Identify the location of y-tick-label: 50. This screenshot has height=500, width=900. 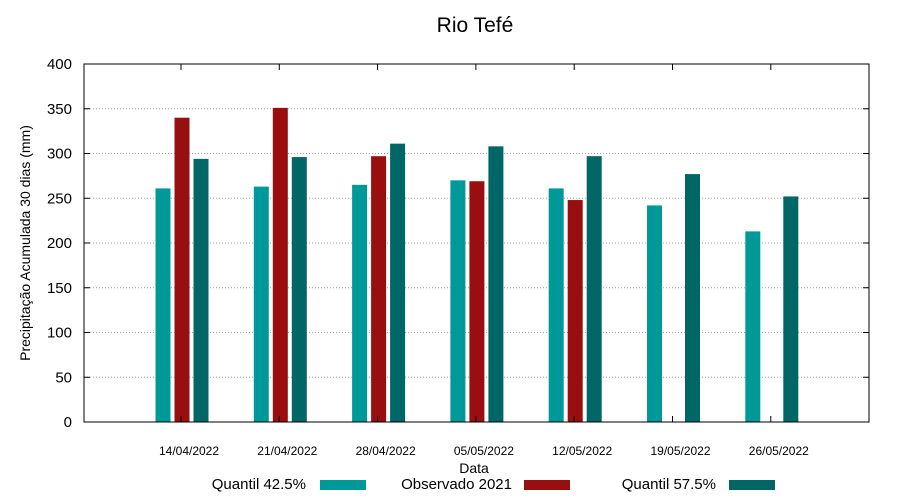
(63, 377).